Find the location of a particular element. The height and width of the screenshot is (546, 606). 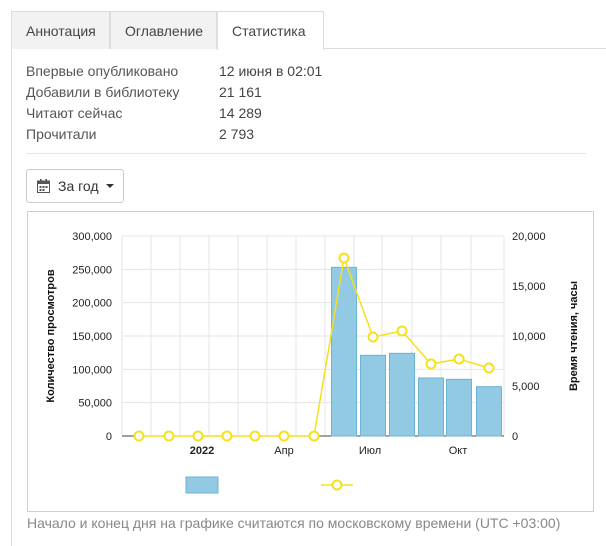

legend-bar-swatch is located at coordinates (202, 485).